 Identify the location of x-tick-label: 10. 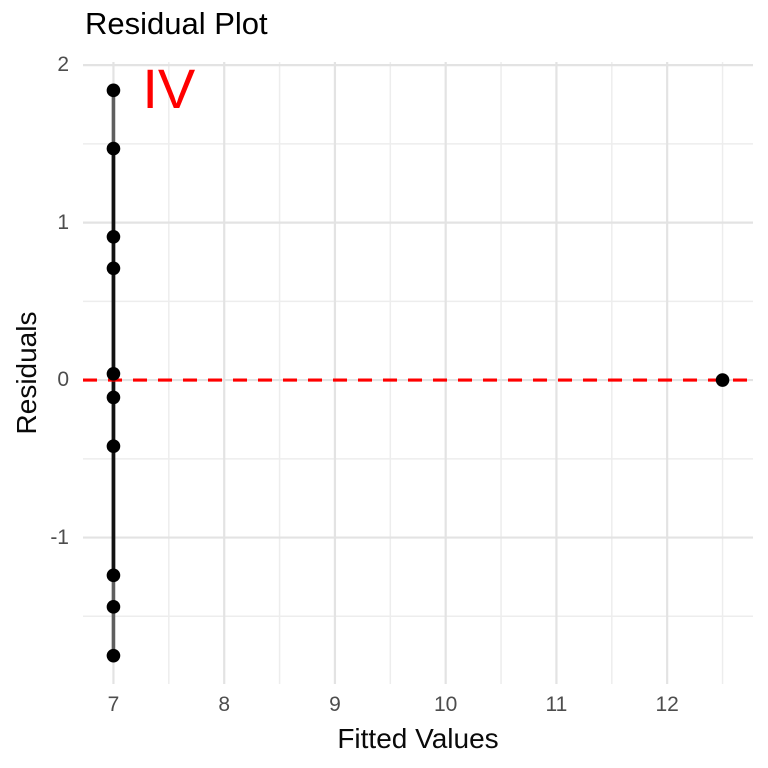
(445, 704).